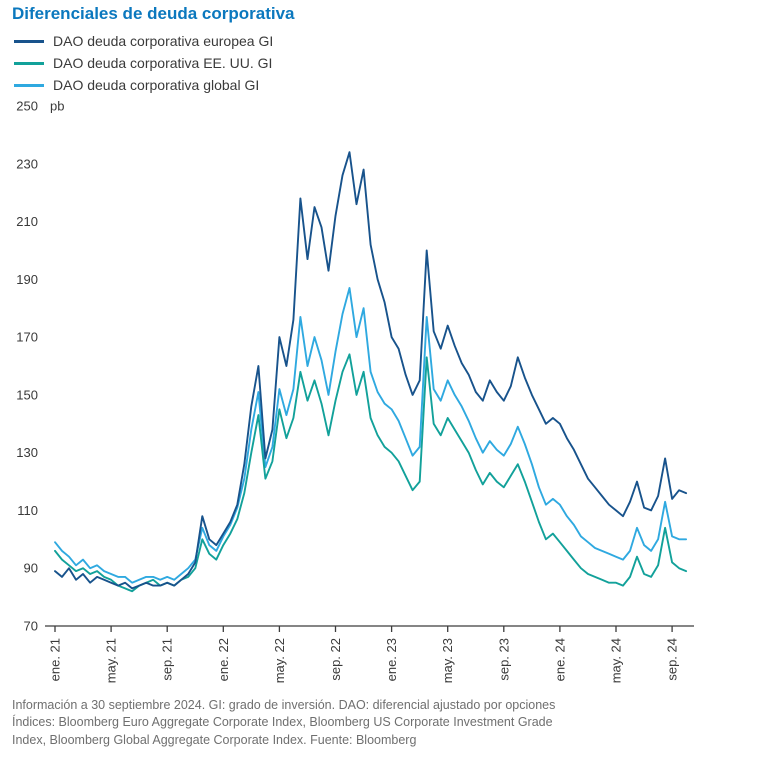 The width and height of the screenshot is (762, 757). I want to click on y-tick-label: 150, so click(27, 394).